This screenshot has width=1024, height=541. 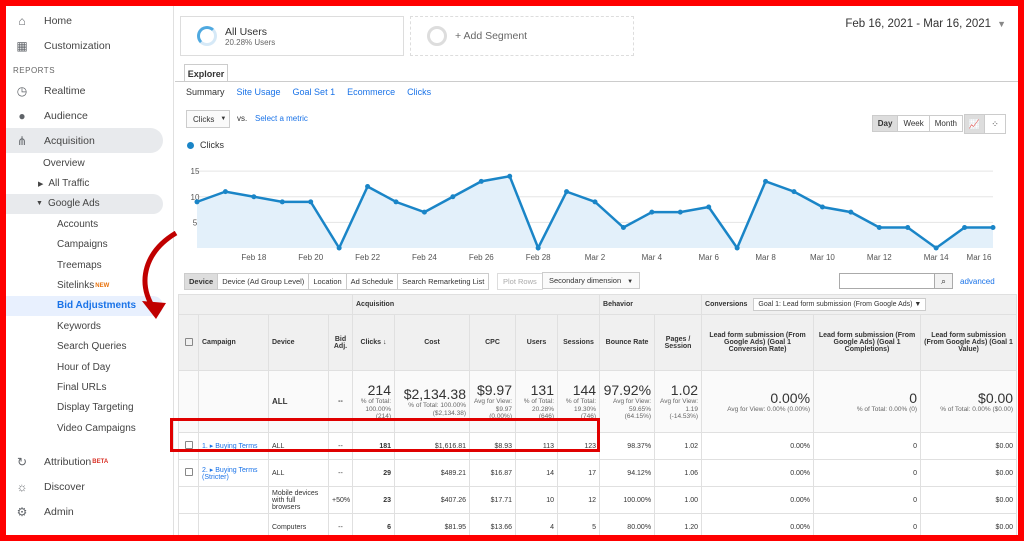 I want to click on col-bid-adj: Bid Adj., so click(x=340, y=342).